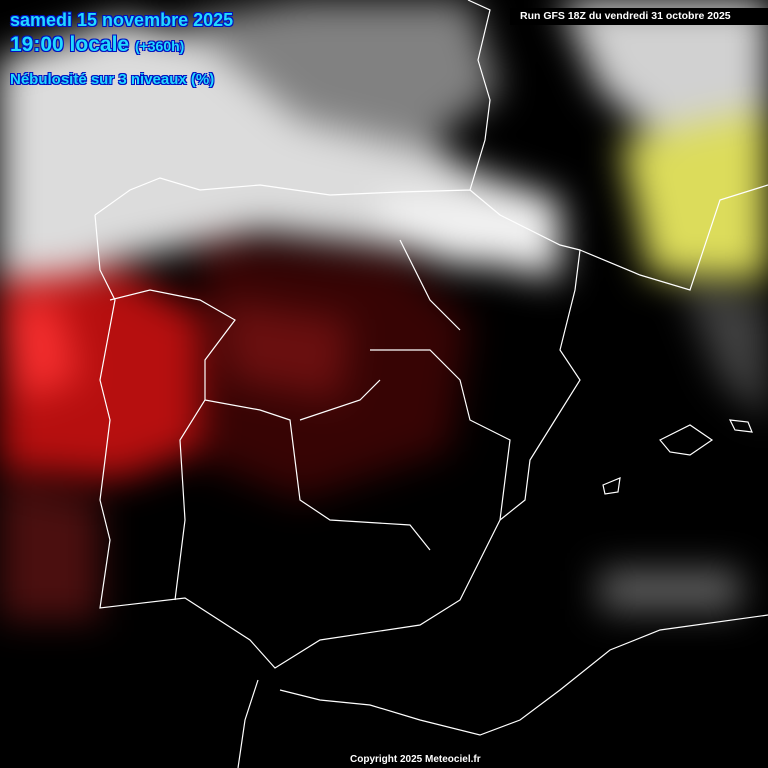  What do you see at coordinates (159, 46) in the screenshot?
I see `lead-time: (+360h)` at bounding box center [159, 46].